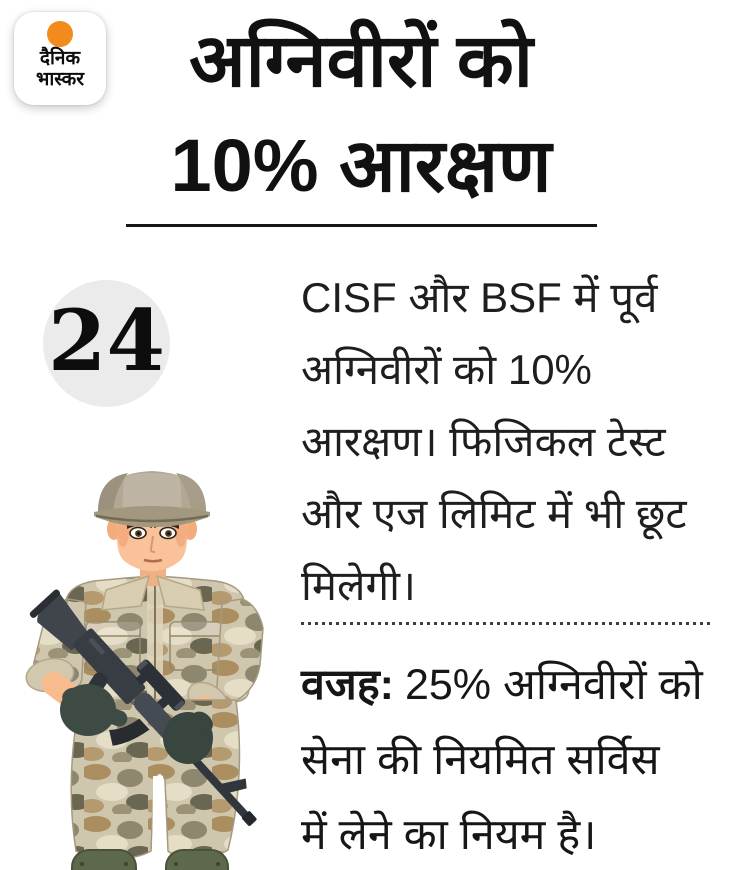  What do you see at coordinates (60, 79) in the screenshot?
I see `logo-line2: भास्कर` at bounding box center [60, 79].